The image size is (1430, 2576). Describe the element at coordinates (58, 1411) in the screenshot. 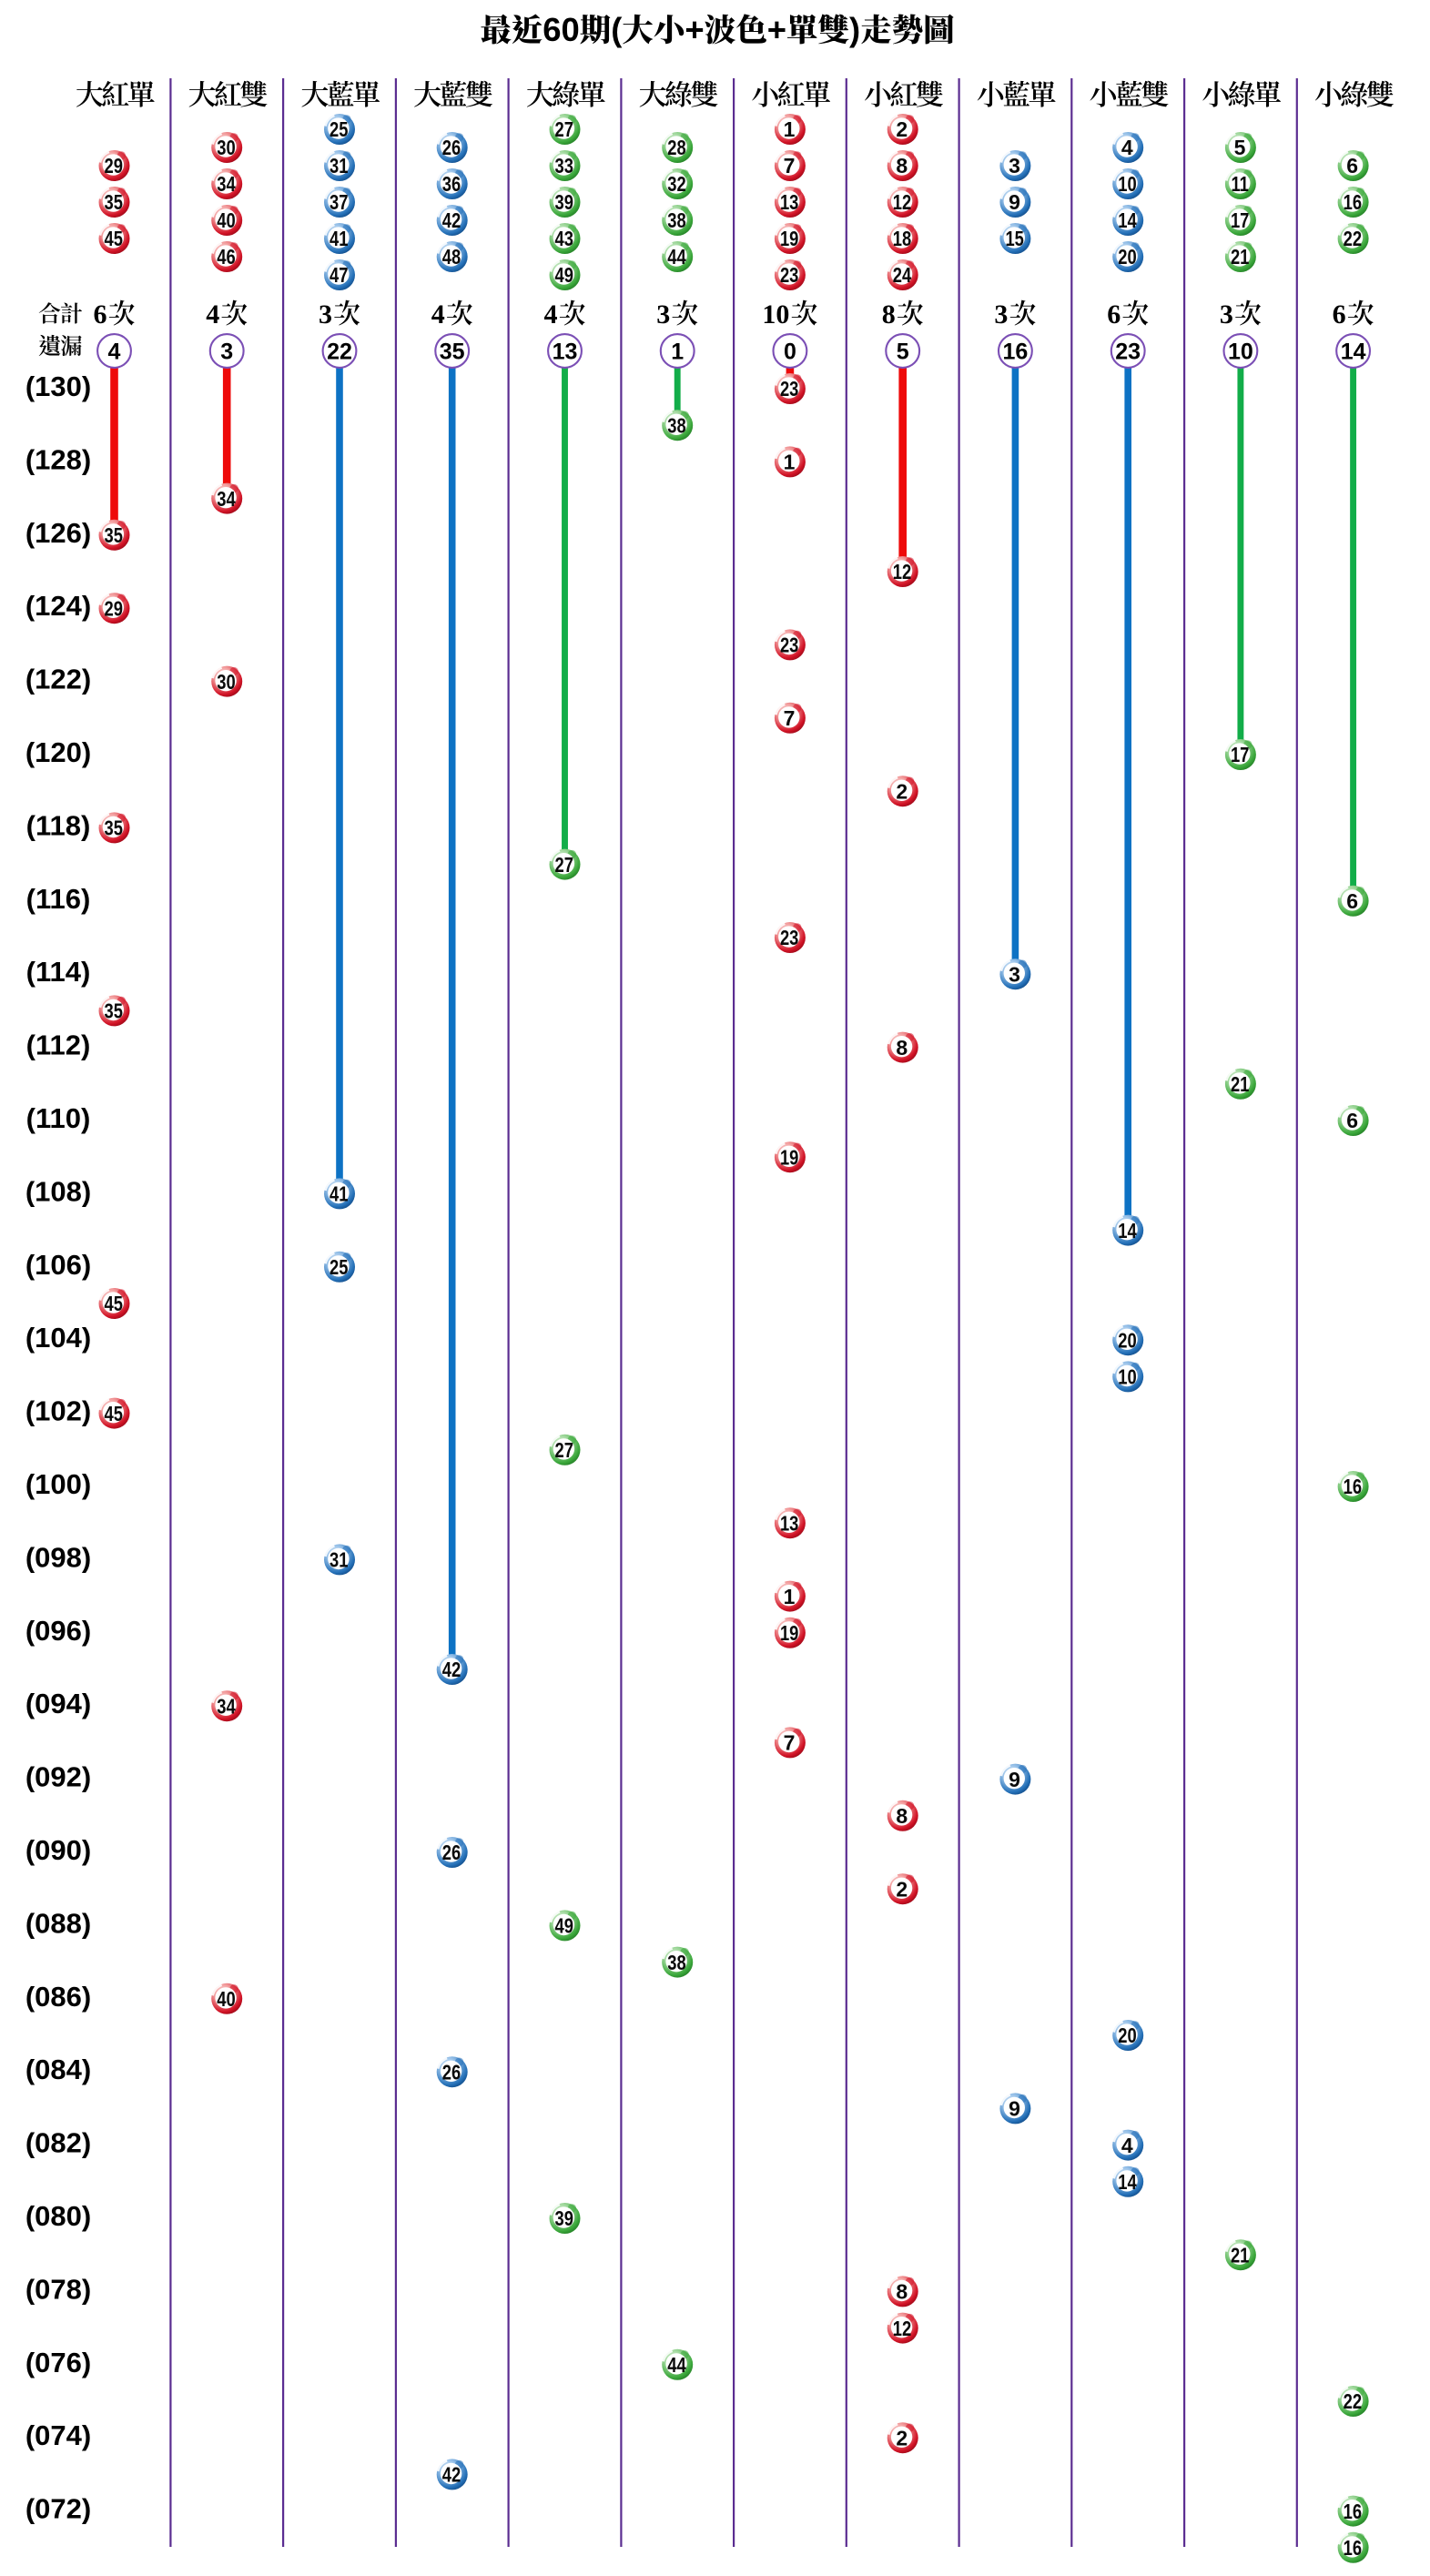

I see `svg-text: (102)` at that location.